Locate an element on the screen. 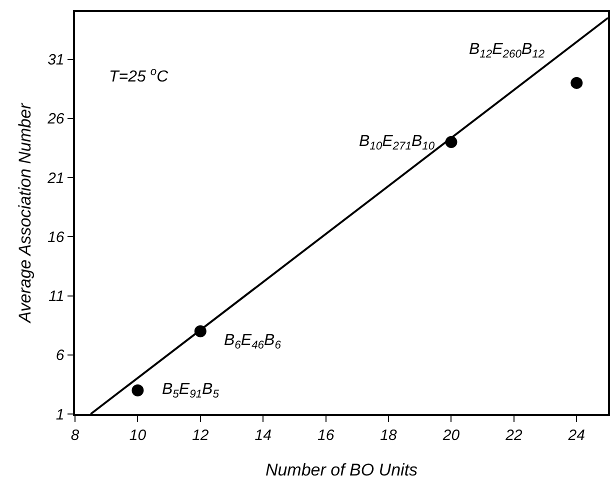 Image resolution: width=610 pixels, height=489 pixels. x-tick-label: 22 is located at coordinates (513, 435).